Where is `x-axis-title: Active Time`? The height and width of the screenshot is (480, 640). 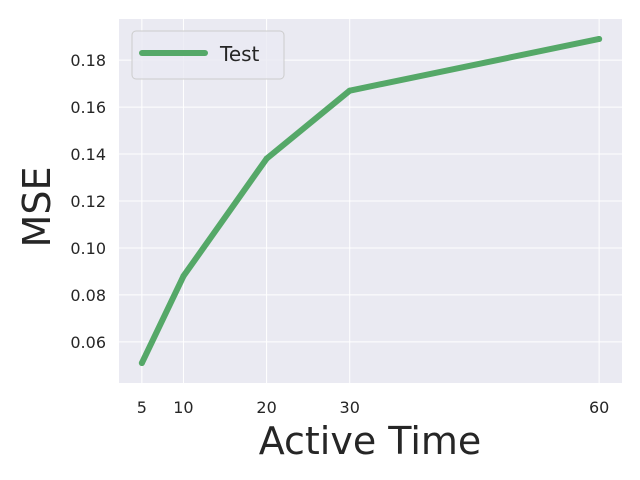
x-axis-title: Active Time is located at coordinates (370, 441).